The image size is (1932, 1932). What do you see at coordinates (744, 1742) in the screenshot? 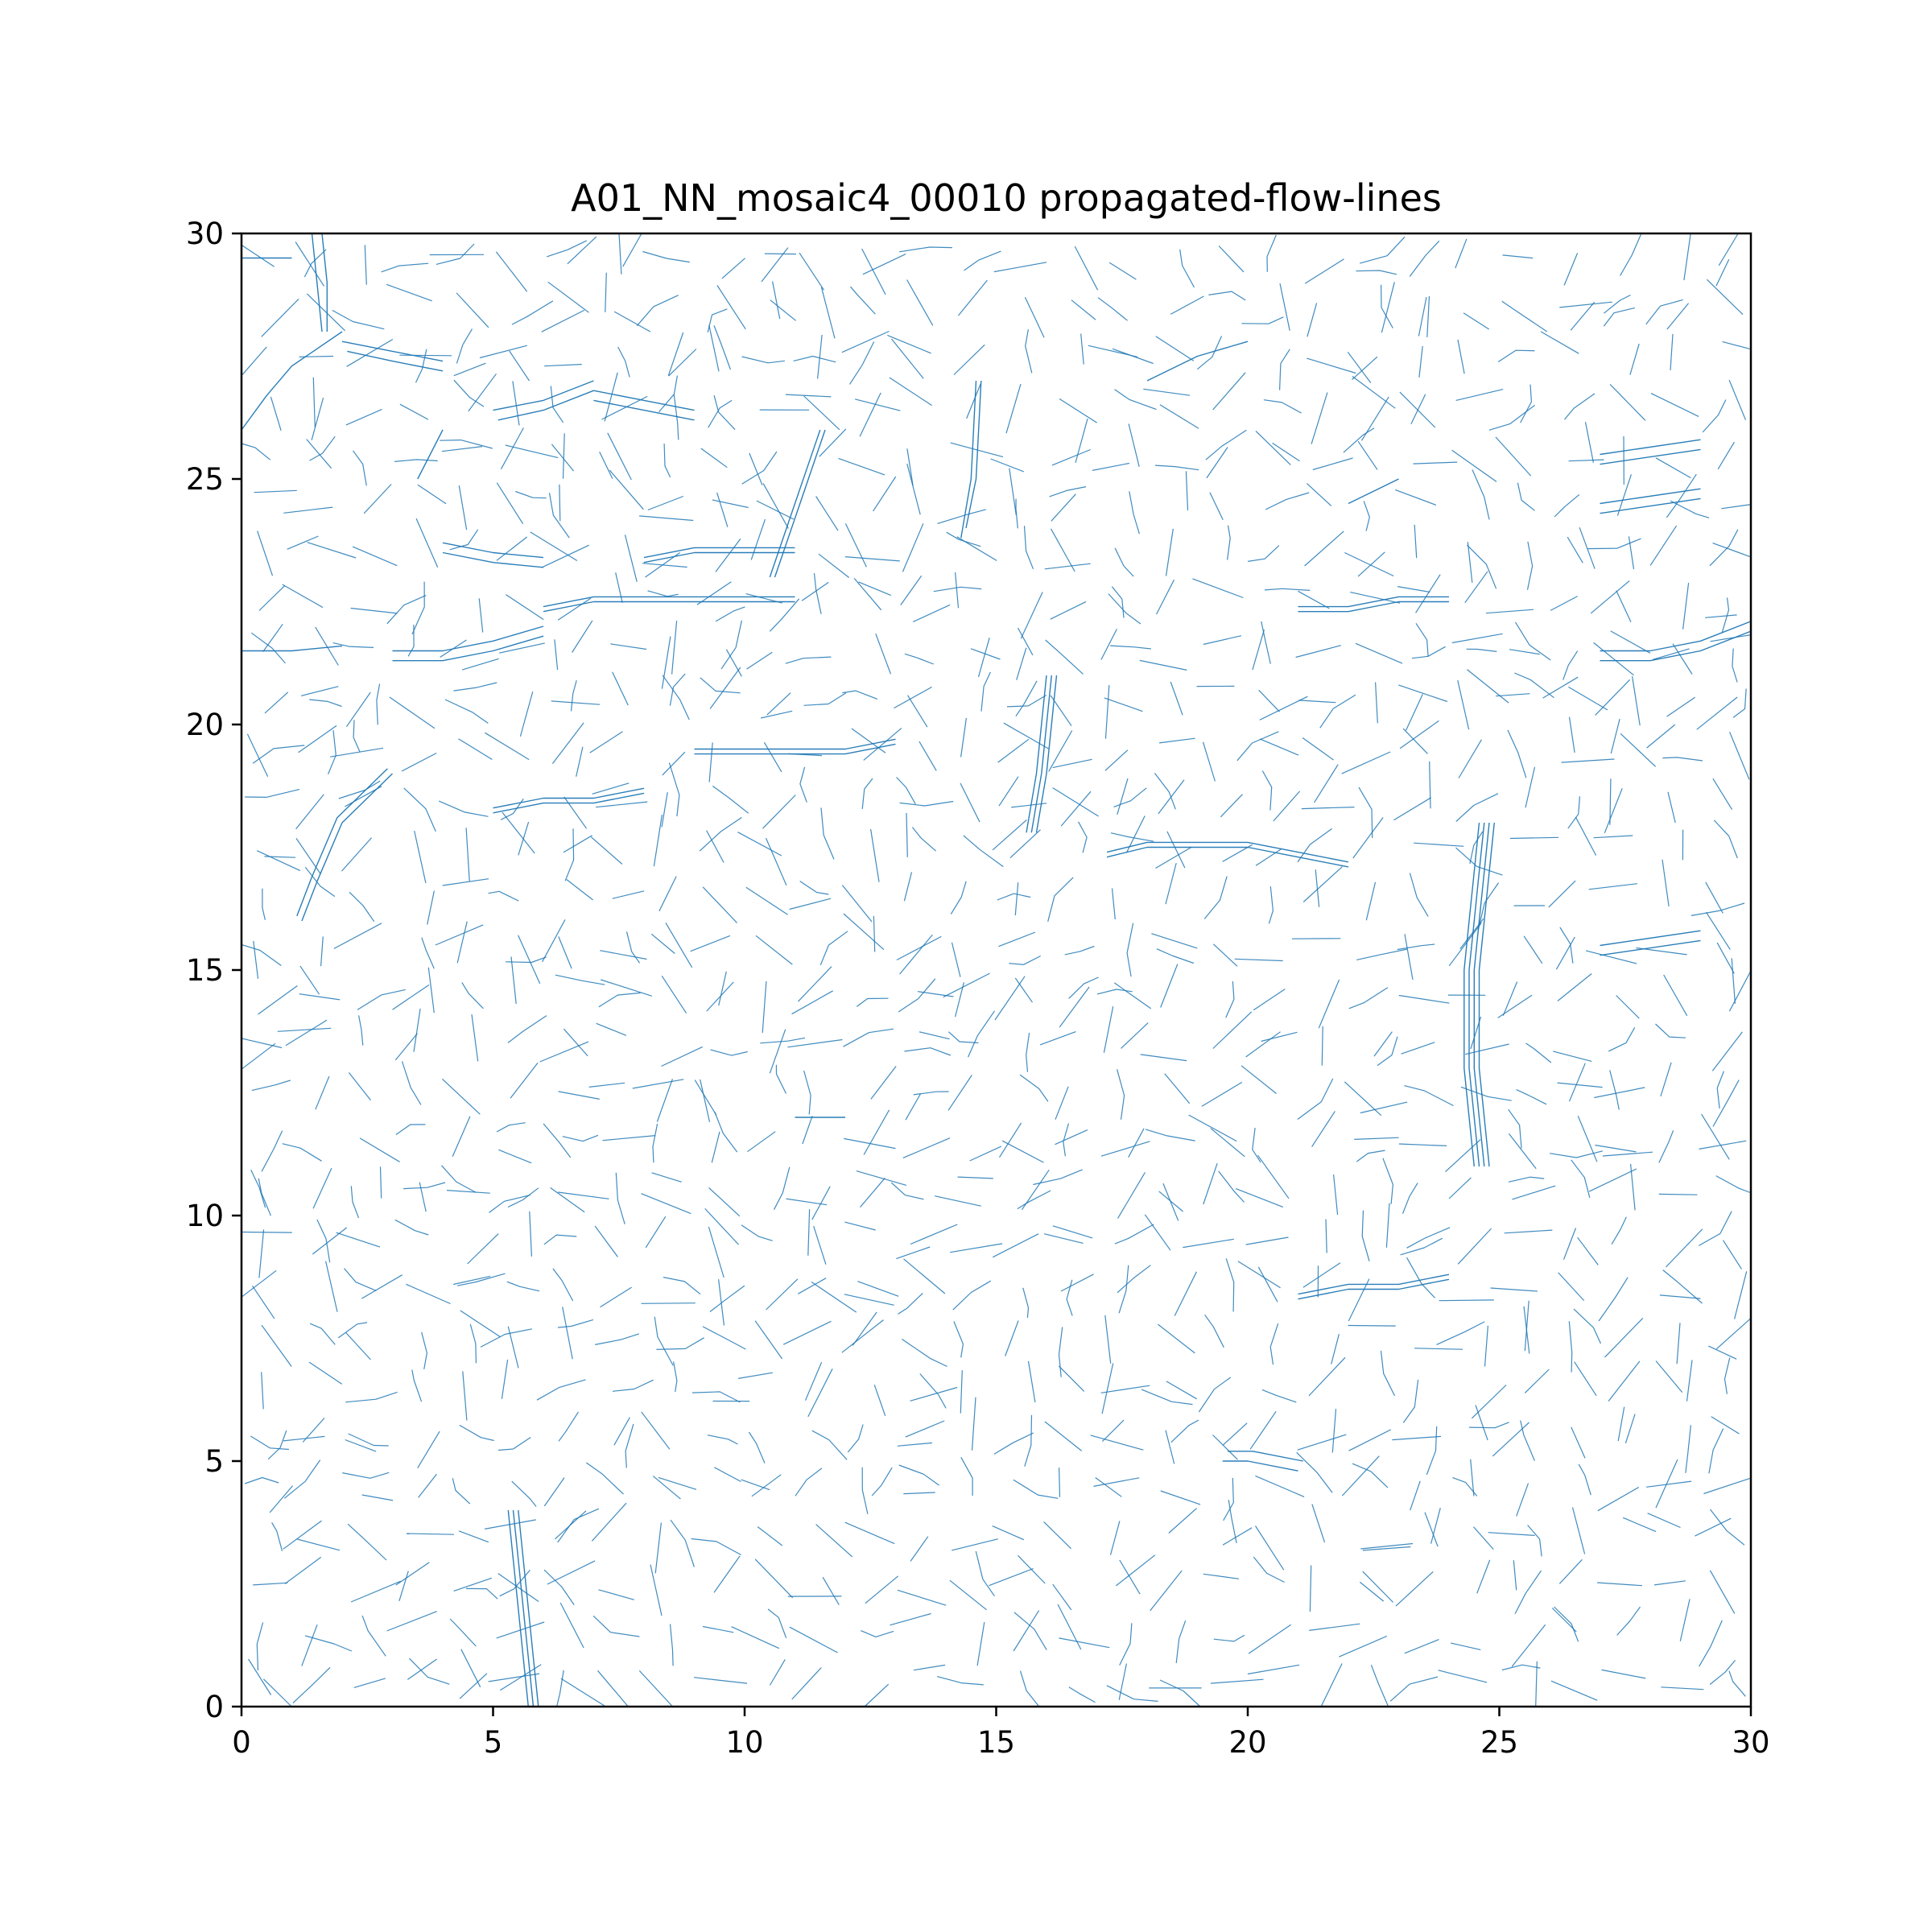
I see `x-tick-label: 10` at bounding box center [744, 1742].